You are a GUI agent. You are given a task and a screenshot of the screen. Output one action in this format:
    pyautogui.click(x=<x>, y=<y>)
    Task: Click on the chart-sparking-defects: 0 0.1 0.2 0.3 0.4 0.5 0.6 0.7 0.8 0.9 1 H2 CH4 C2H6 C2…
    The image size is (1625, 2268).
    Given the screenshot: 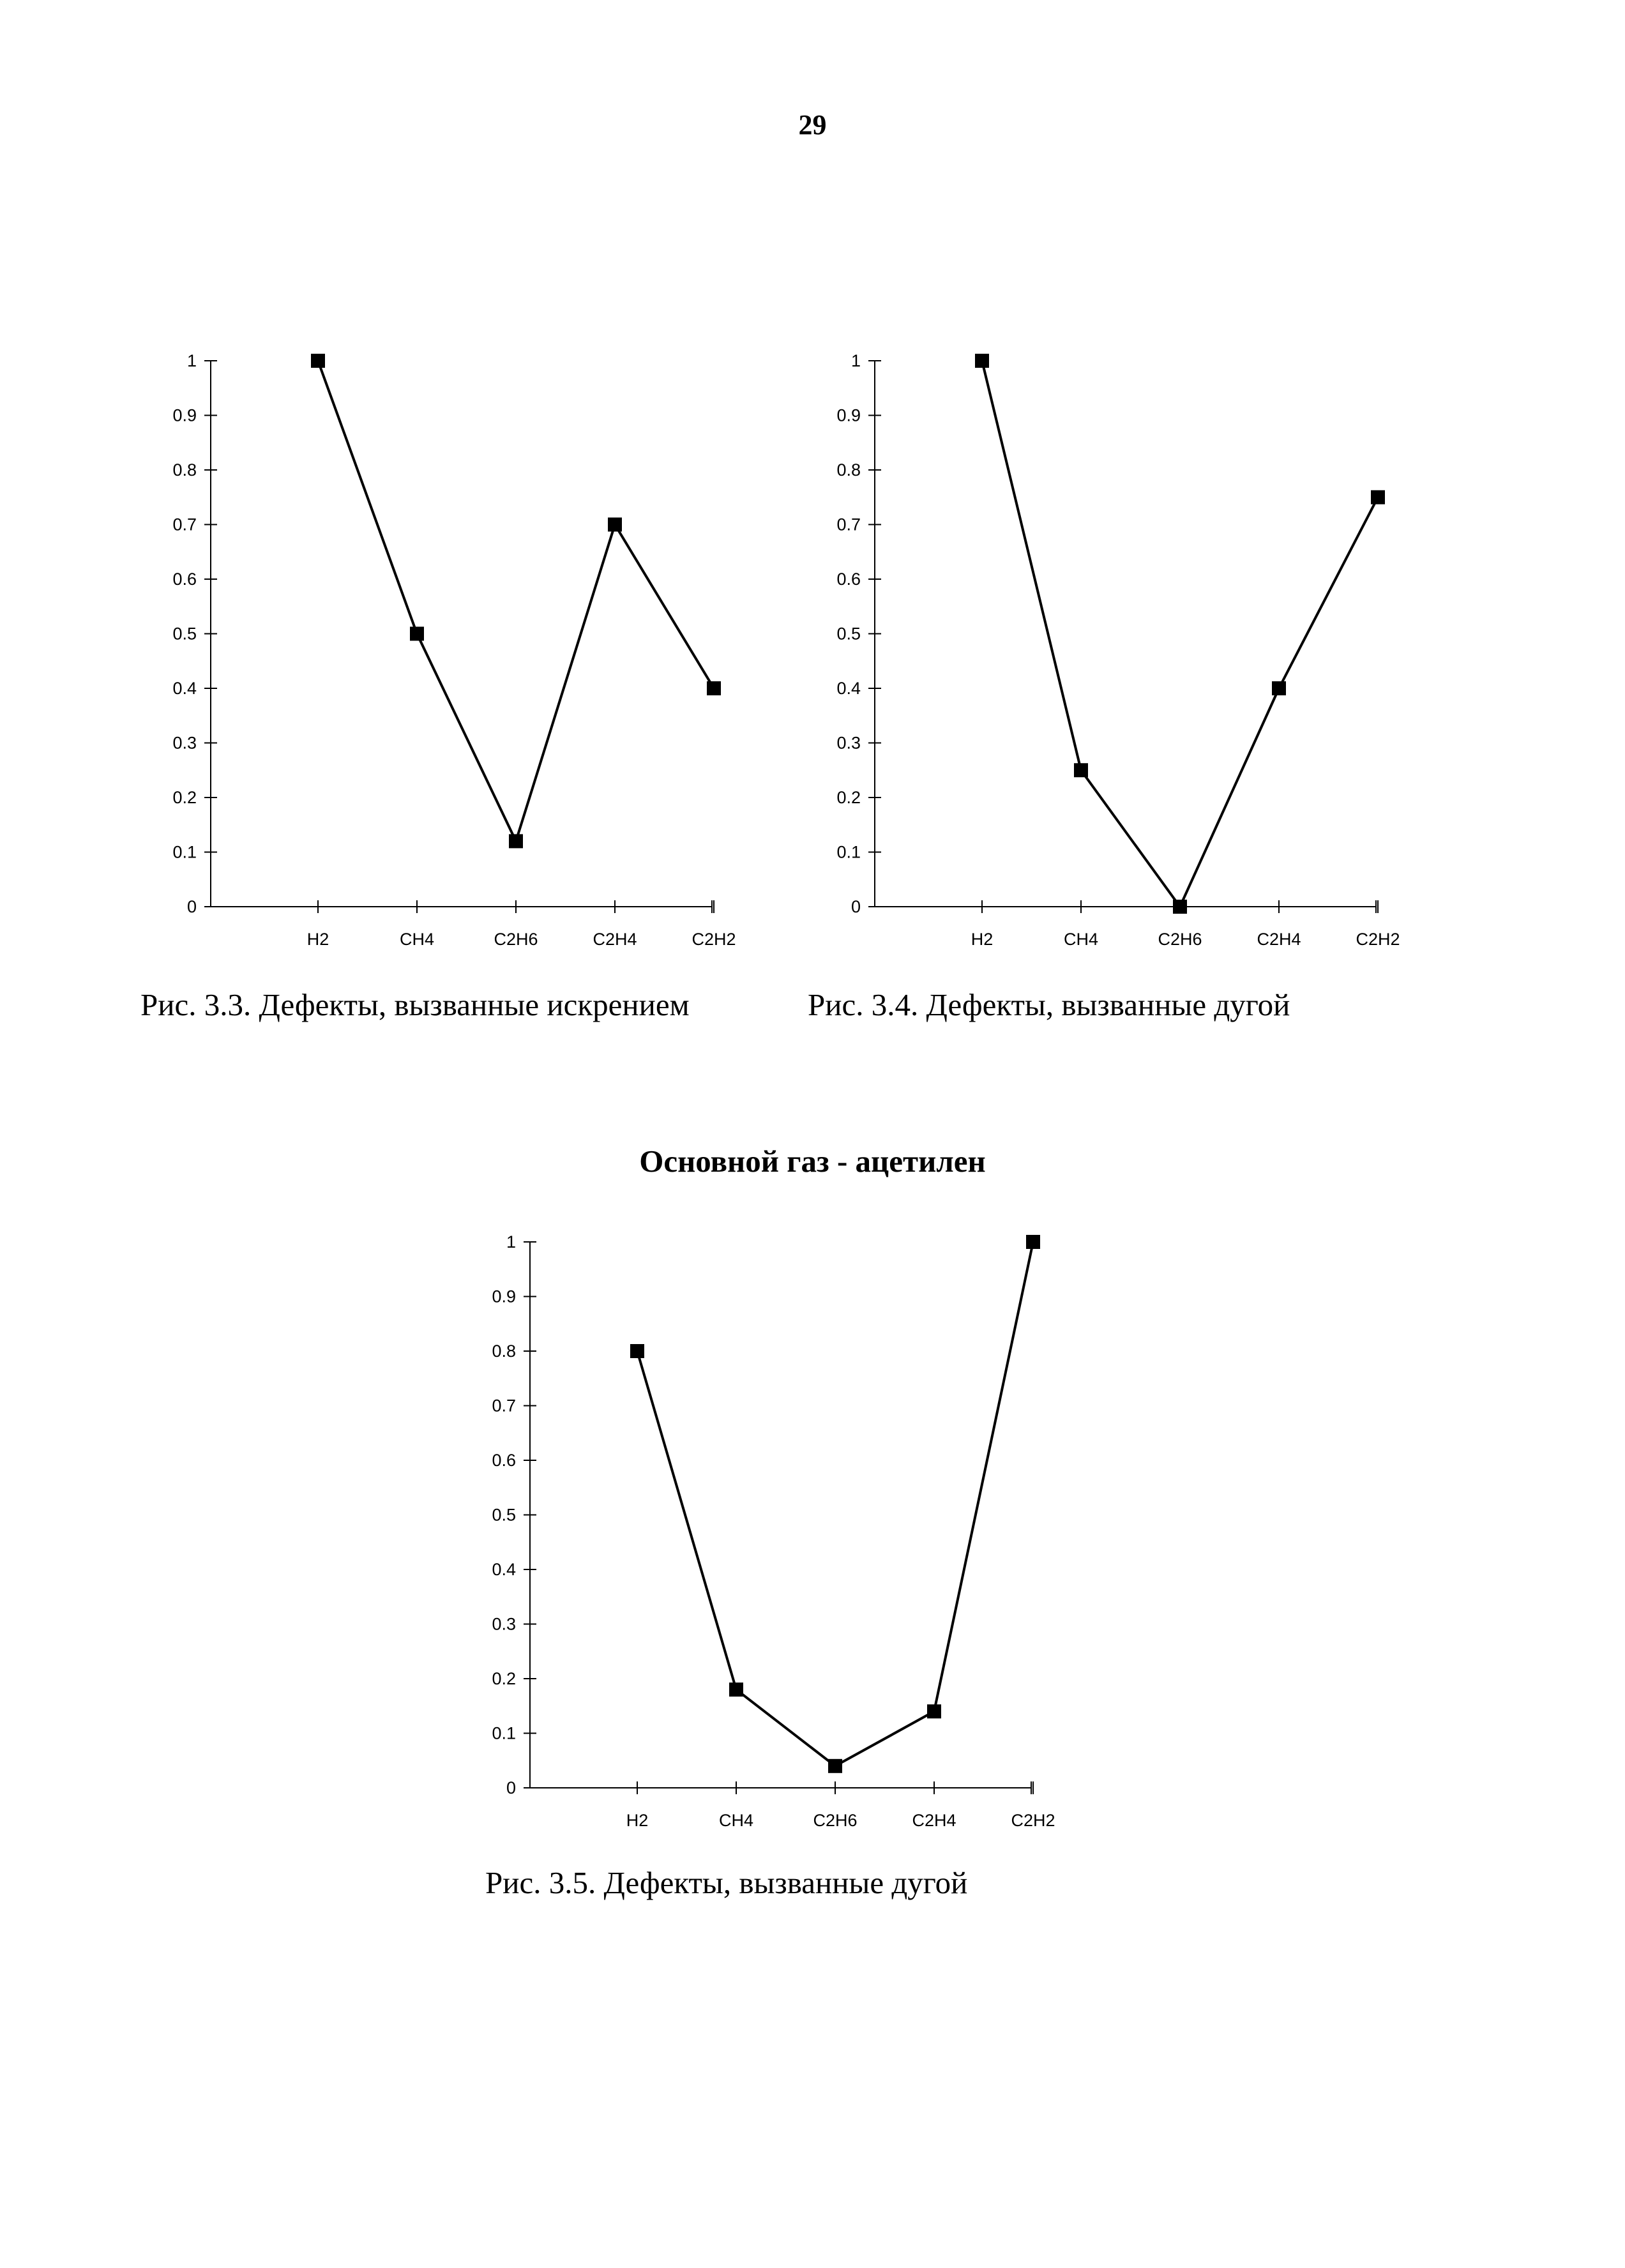 What is the action you would take?
    pyautogui.click(x=454, y=650)
    